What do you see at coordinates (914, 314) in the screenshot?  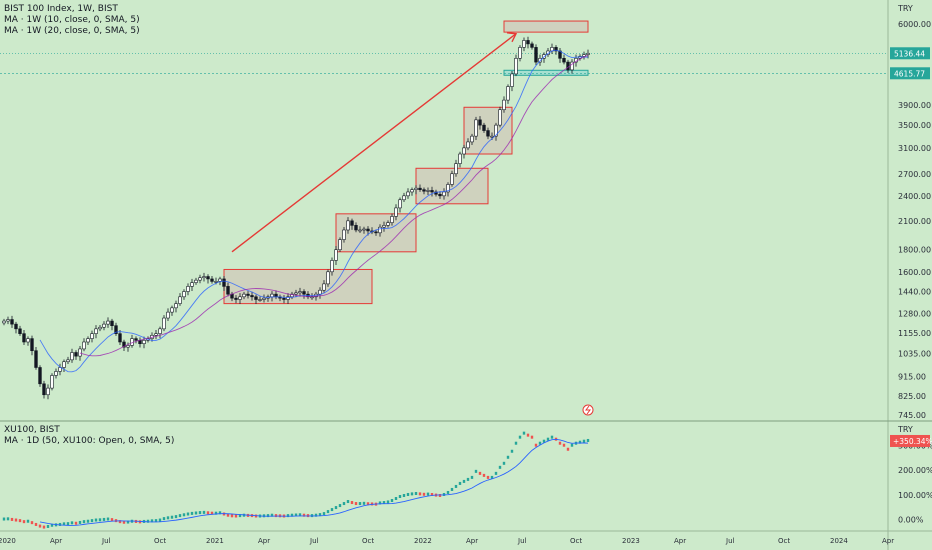 I see `price-tick: 1280.00` at bounding box center [914, 314].